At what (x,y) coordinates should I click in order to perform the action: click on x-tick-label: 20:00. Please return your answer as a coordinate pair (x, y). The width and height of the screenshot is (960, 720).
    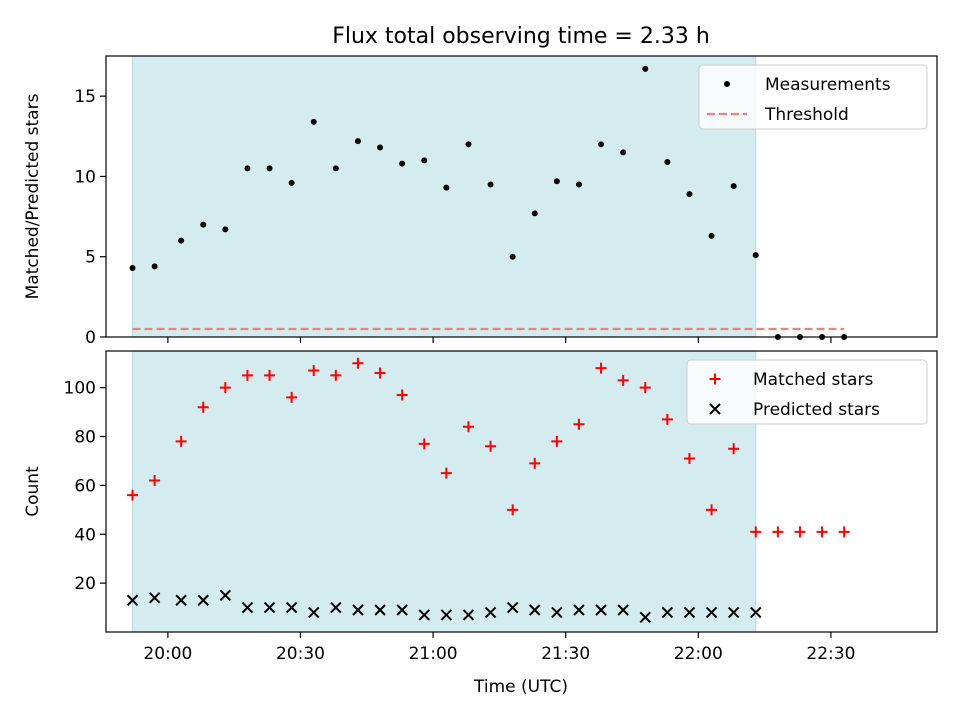
    Looking at the image, I should click on (167, 654).